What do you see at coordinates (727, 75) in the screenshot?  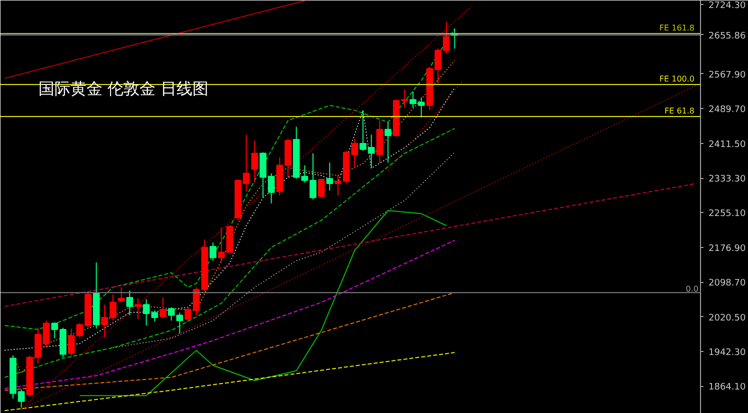 I see `y-tick-label: 2567.90` at bounding box center [727, 75].